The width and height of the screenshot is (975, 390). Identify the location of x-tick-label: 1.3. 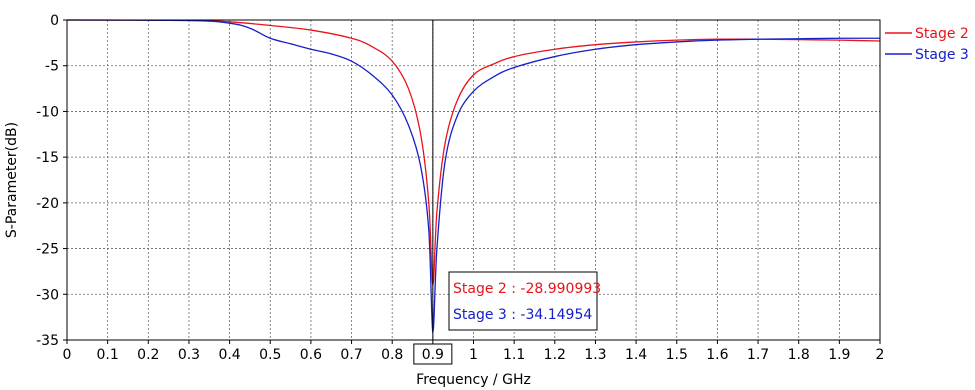
(595, 355).